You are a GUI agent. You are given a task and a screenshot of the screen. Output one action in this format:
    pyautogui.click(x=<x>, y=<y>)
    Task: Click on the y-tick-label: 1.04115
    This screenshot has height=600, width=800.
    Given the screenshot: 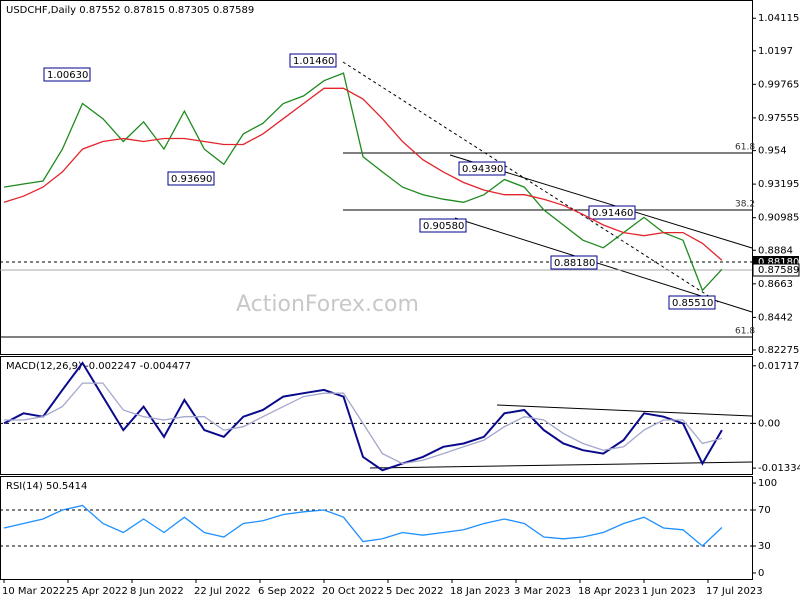 What is the action you would take?
    pyautogui.click(x=778, y=18)
    